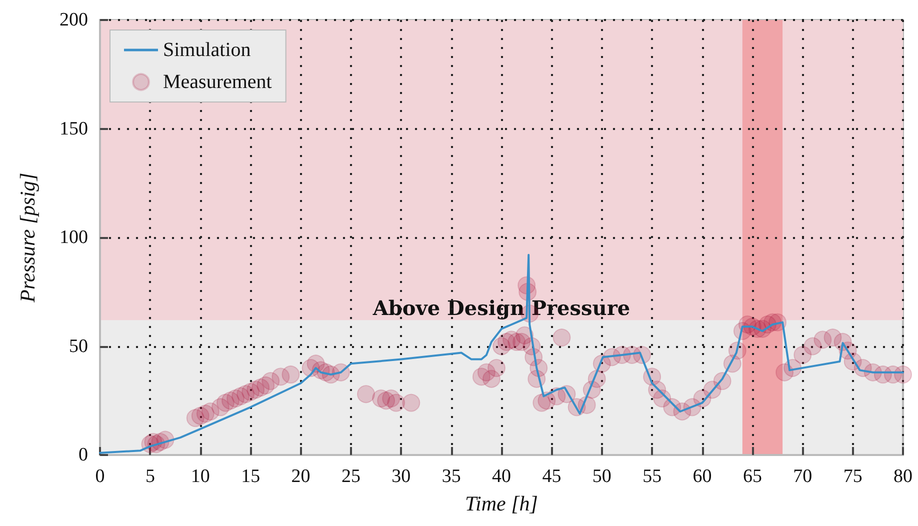 The image size is (918, 526). Describe the element at coordinates (150, 476) in the screenshot. I see `x-tick-label: 5` at that location.